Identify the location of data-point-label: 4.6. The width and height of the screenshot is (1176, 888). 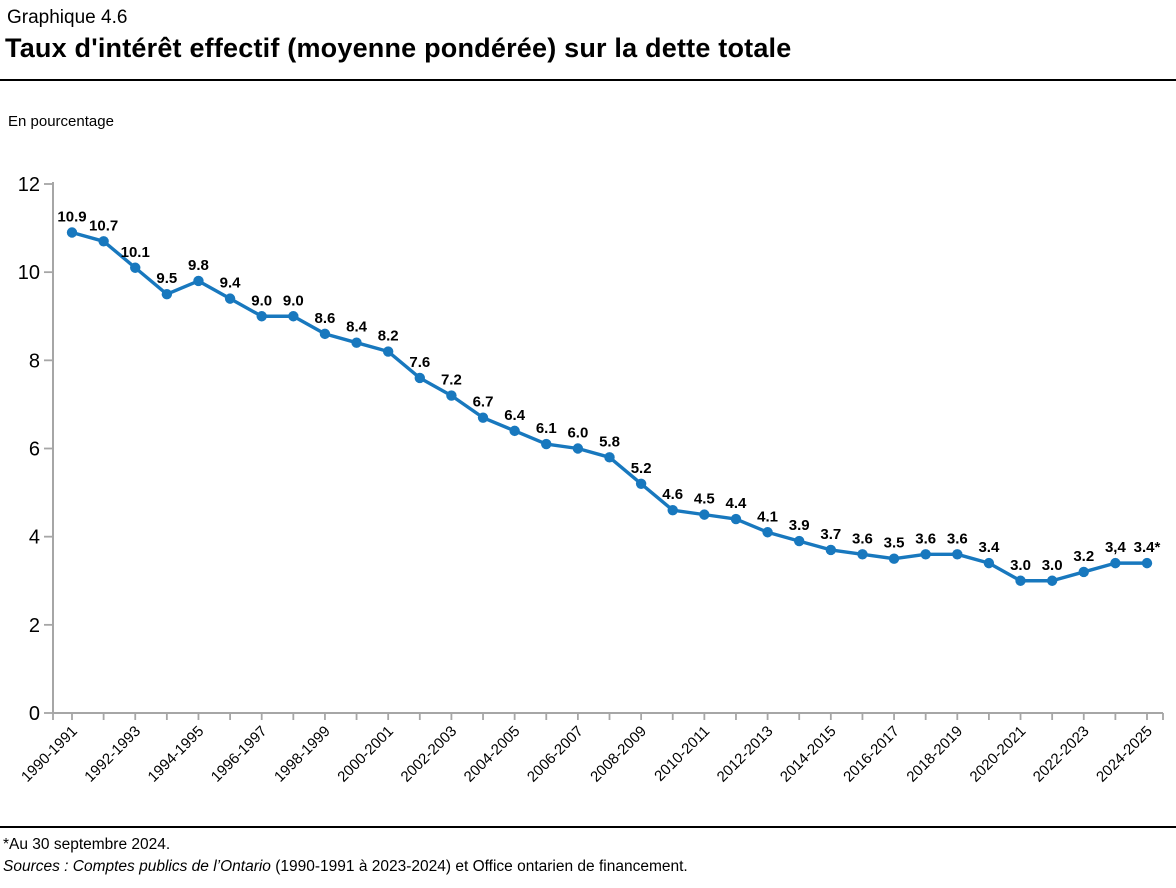
(672, 494).